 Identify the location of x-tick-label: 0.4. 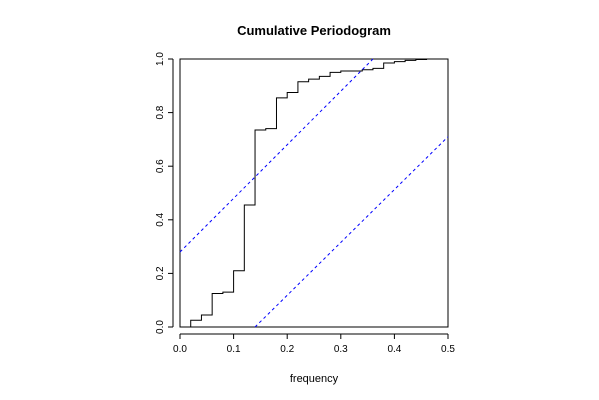
(394, 349).